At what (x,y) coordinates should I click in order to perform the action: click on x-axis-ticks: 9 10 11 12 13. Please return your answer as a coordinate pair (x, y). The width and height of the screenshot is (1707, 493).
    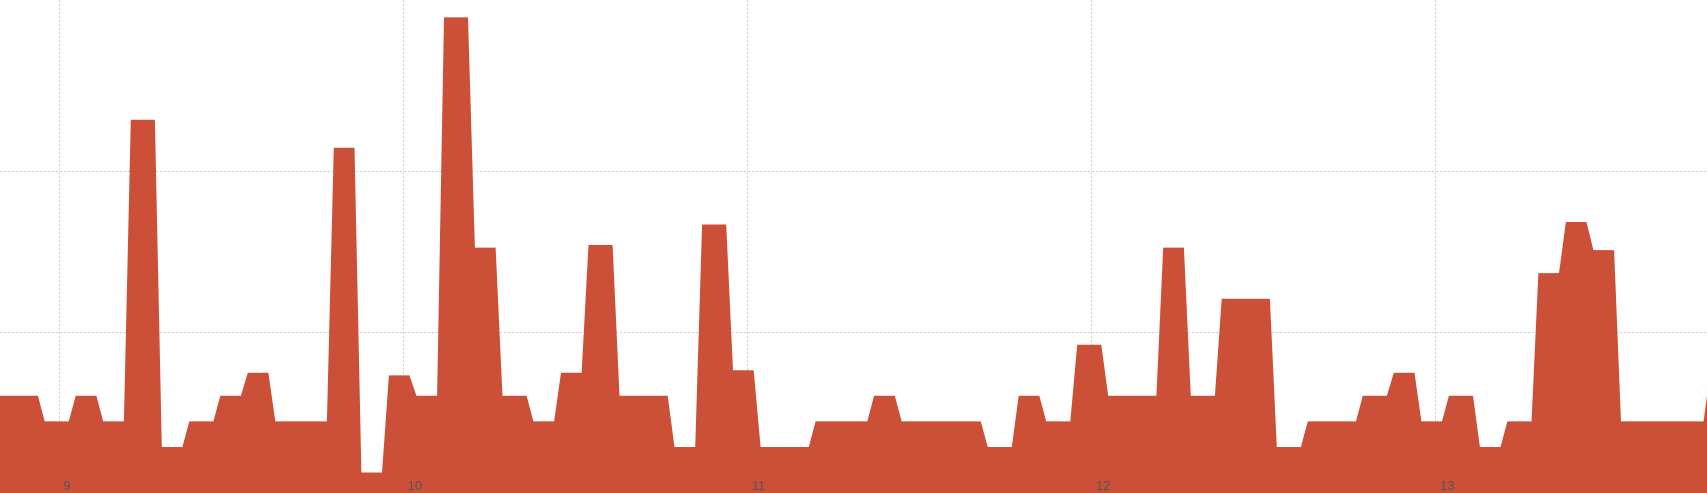
    Looking at the image, I should click on (759, 485).